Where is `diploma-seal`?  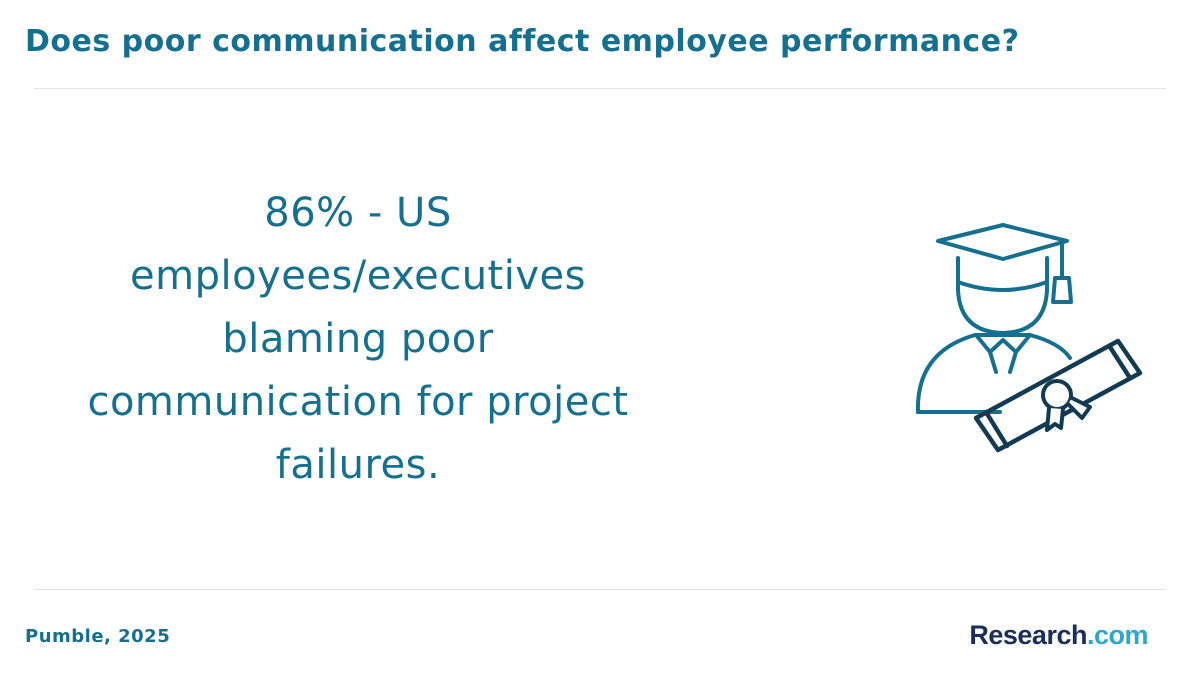
diploma-seal is located at coordinates (1066, 405).